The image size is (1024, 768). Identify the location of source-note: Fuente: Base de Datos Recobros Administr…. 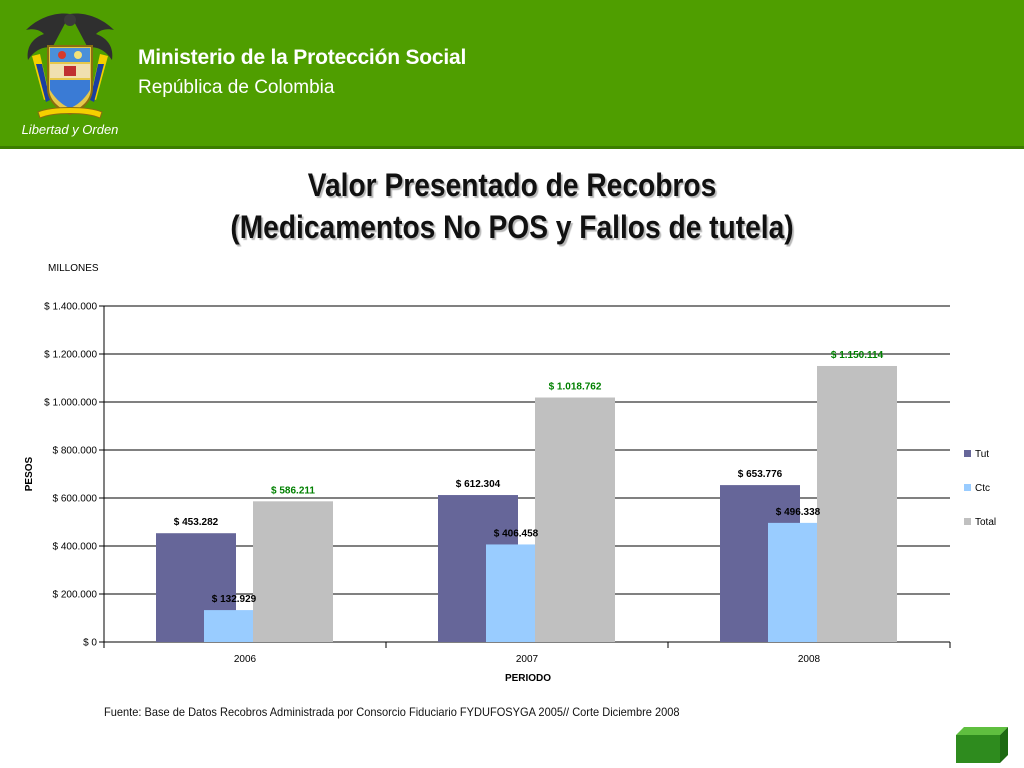
(392, 712).